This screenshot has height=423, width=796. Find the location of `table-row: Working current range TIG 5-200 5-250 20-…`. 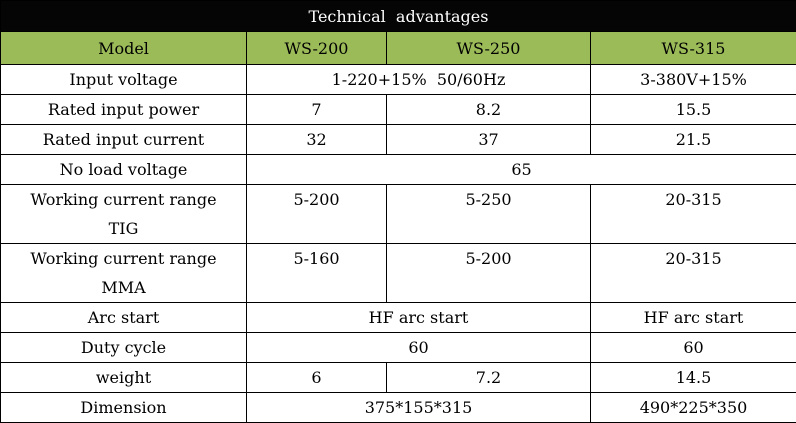

table-row: Working current range TIG 5-200 5-250 20-… is located at coordinates (398, 214).